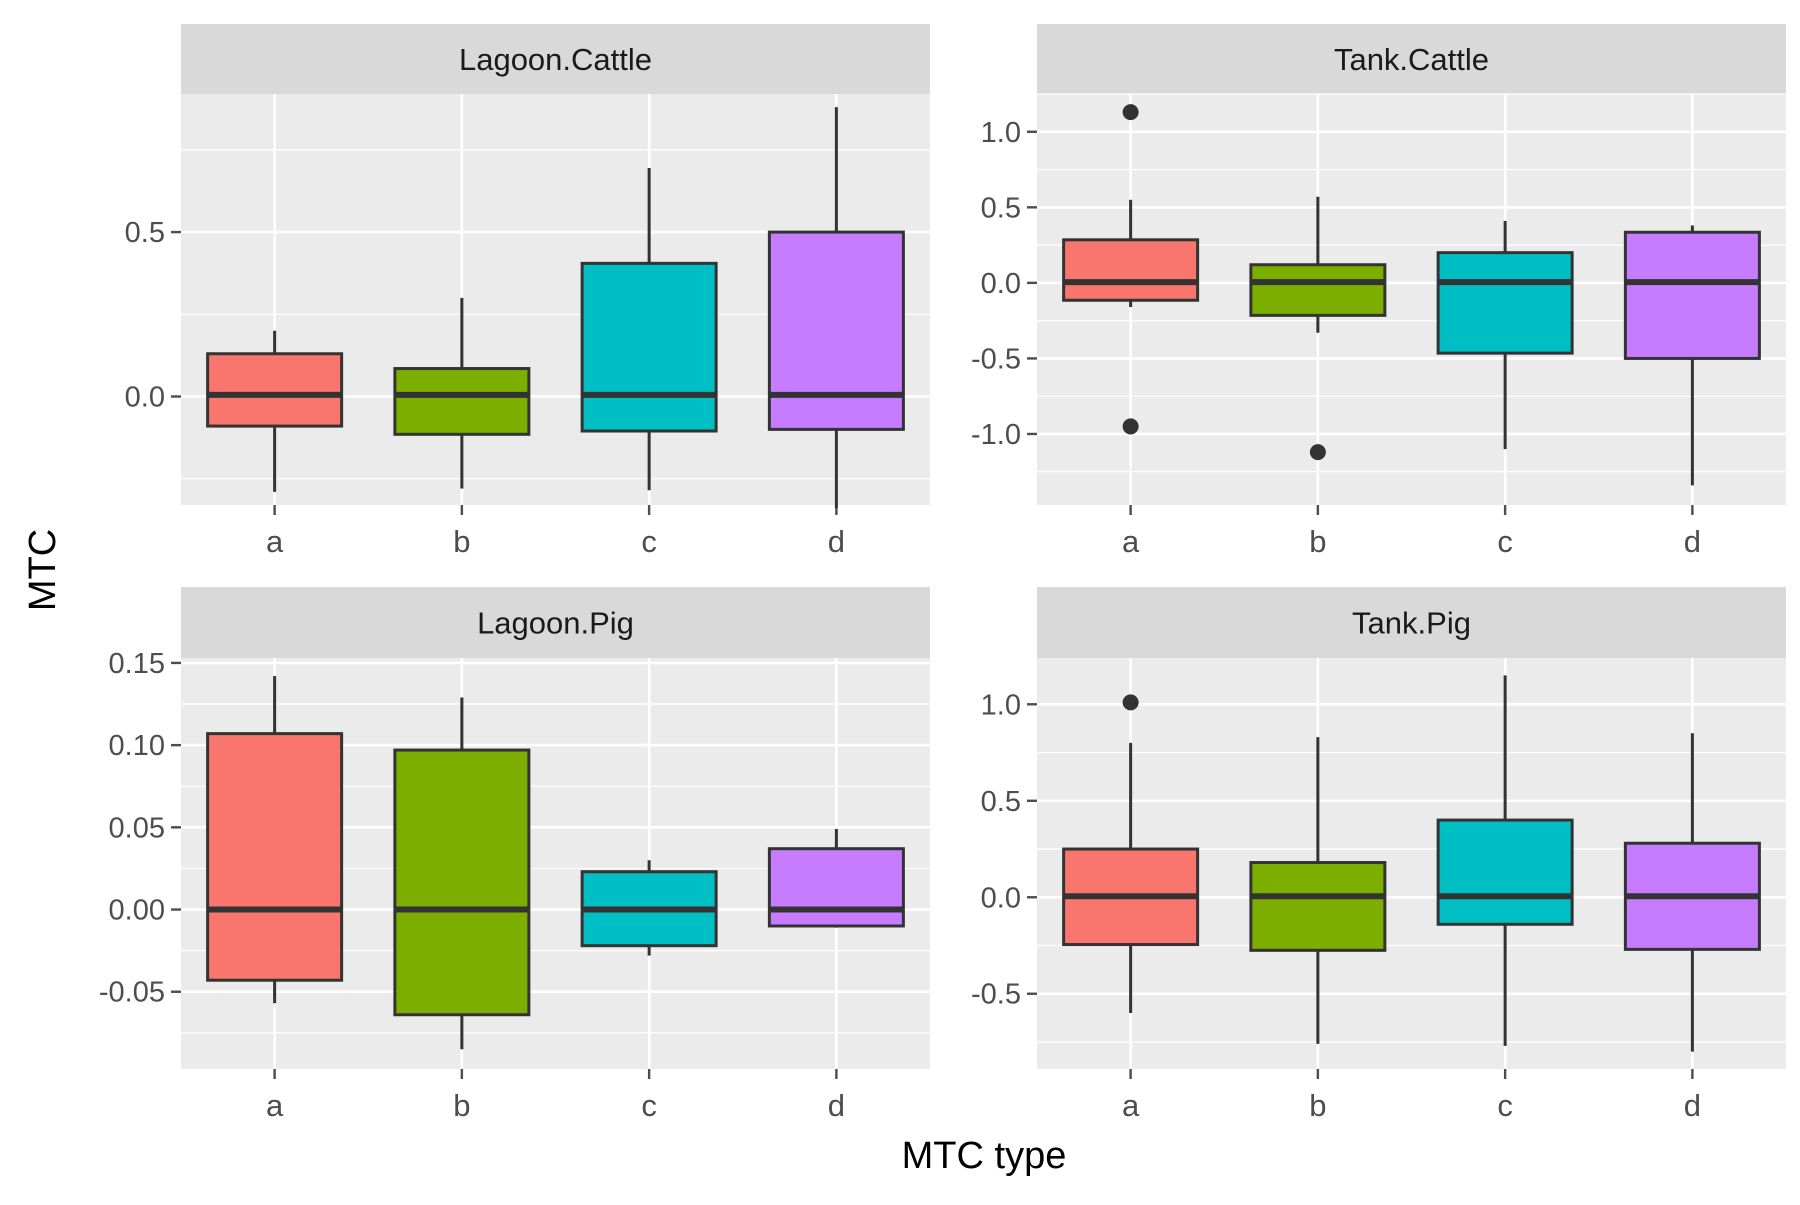  What do you see at coordinates (984, 1156) in the screenshot?
I see `x-axis-label: MTC type` at bounding box center [984, 1156].